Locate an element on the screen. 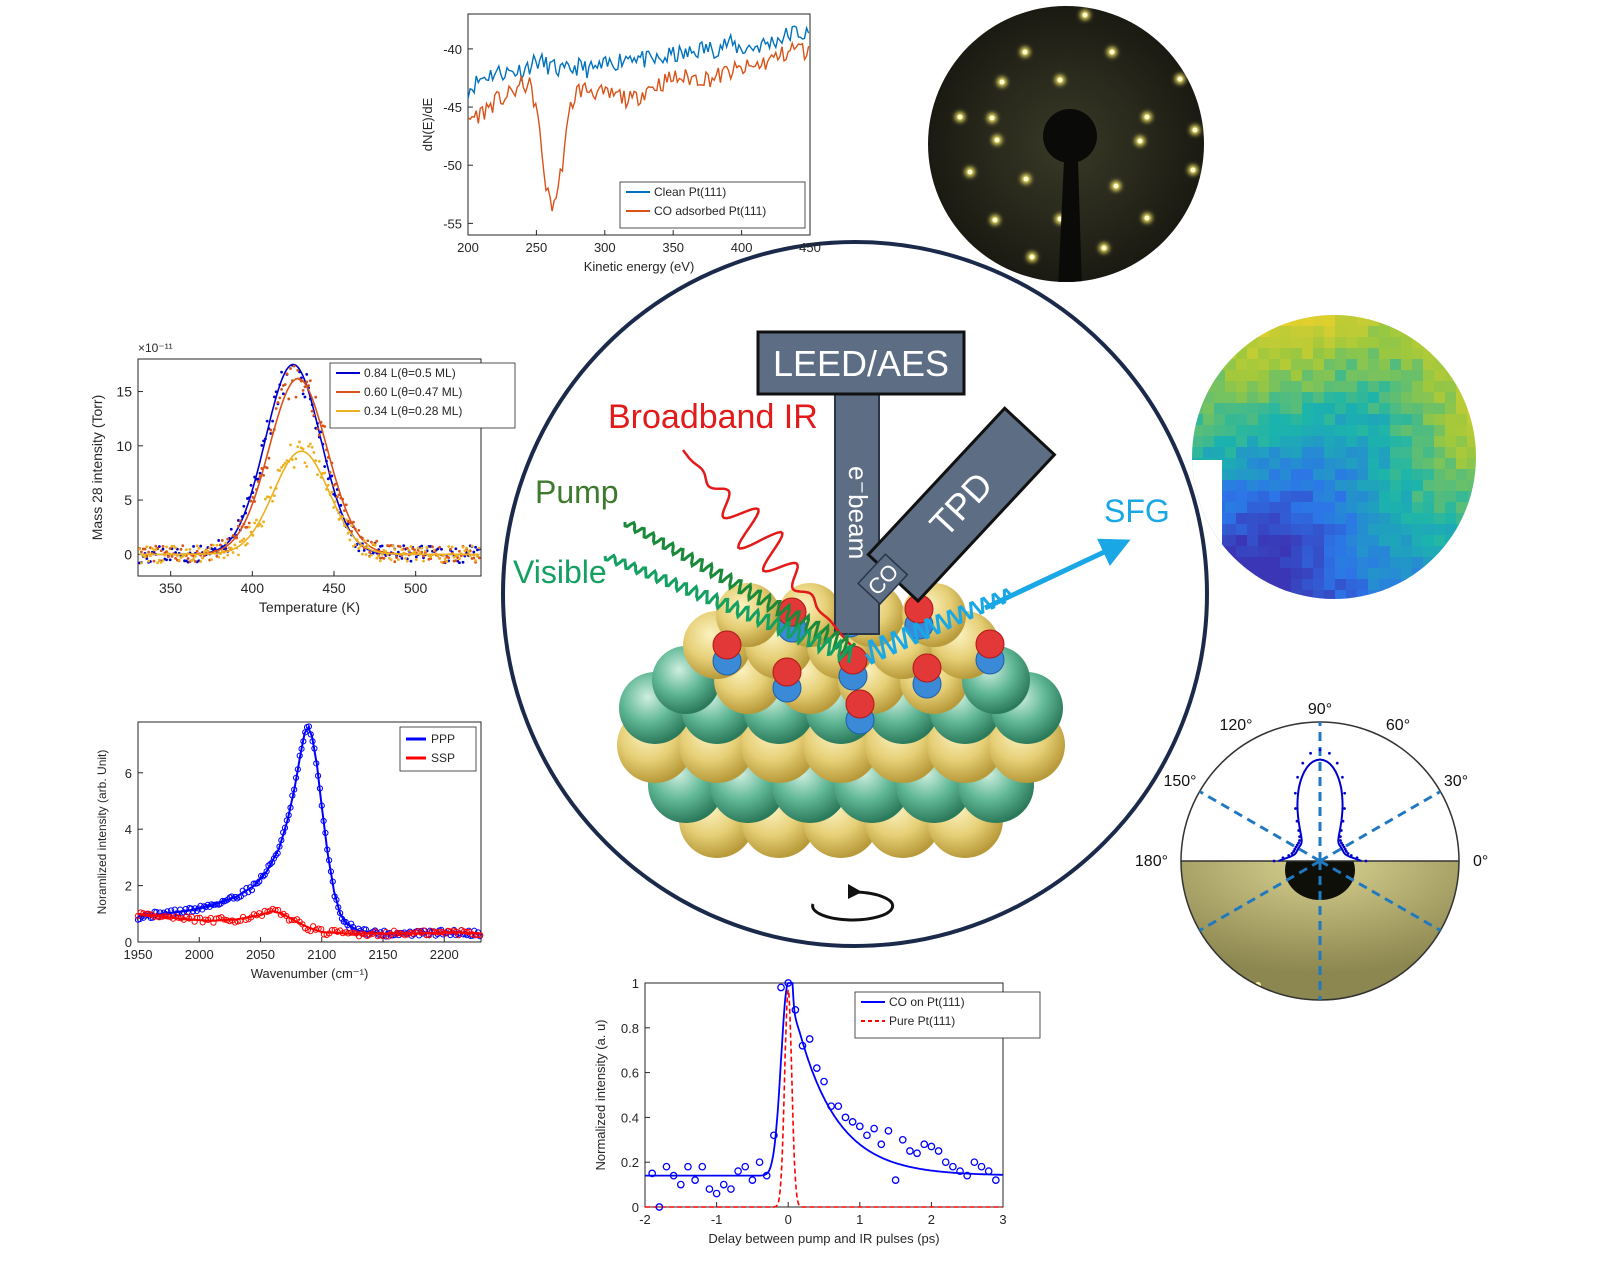  y-tick-label: -50 is located at coordinates (452, 165).